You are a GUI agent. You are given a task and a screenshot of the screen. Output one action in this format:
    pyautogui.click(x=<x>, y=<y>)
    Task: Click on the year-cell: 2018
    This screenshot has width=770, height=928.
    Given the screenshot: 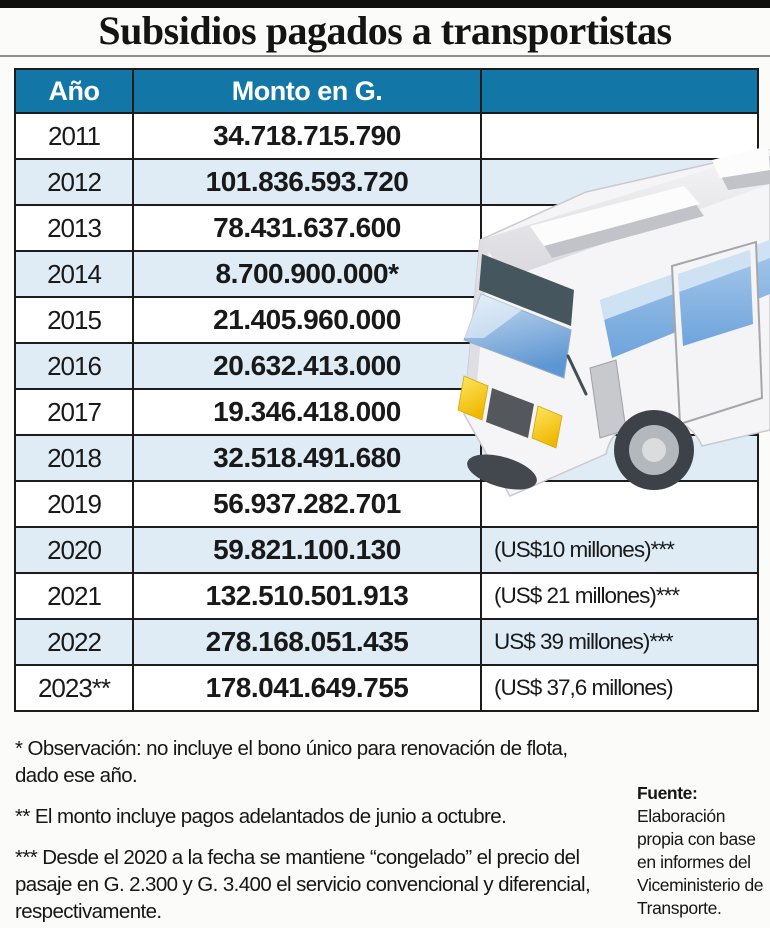 What is the action you would take?
    pyautogui.click(x=74, y=458)
    